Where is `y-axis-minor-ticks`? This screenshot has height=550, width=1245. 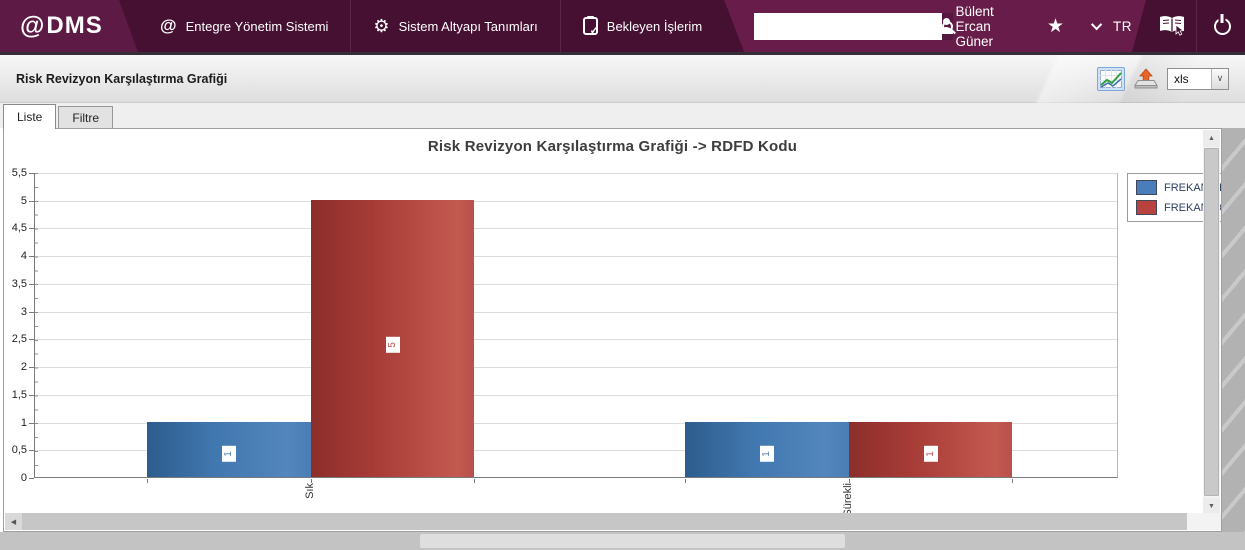
y-axis-minor-ticks is located at coordinates (36, 325).